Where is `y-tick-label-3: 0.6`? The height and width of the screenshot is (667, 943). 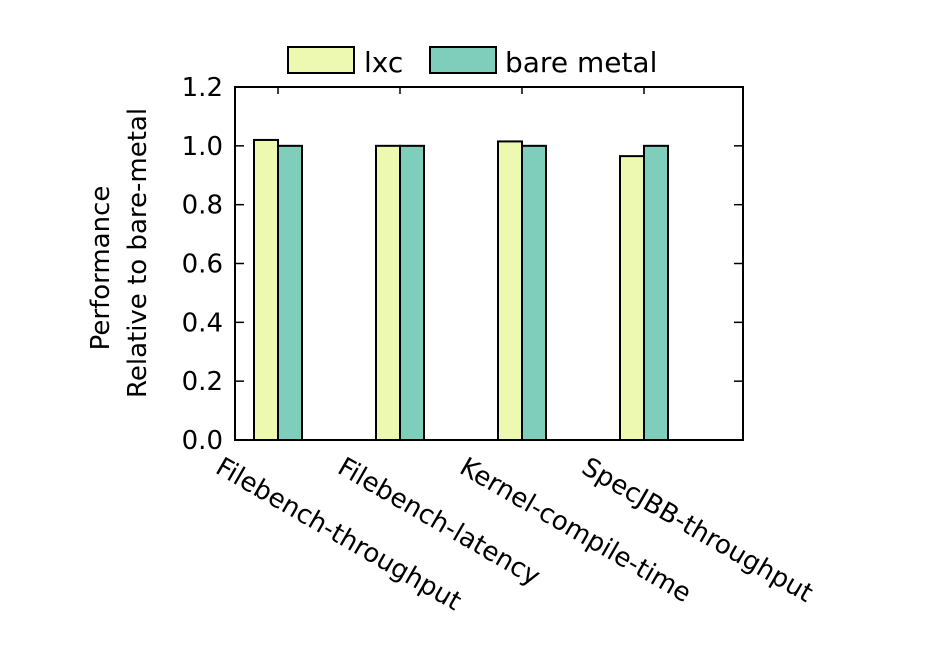 y-tick-label-3: 0.6 is located at coordinates (202, 265).